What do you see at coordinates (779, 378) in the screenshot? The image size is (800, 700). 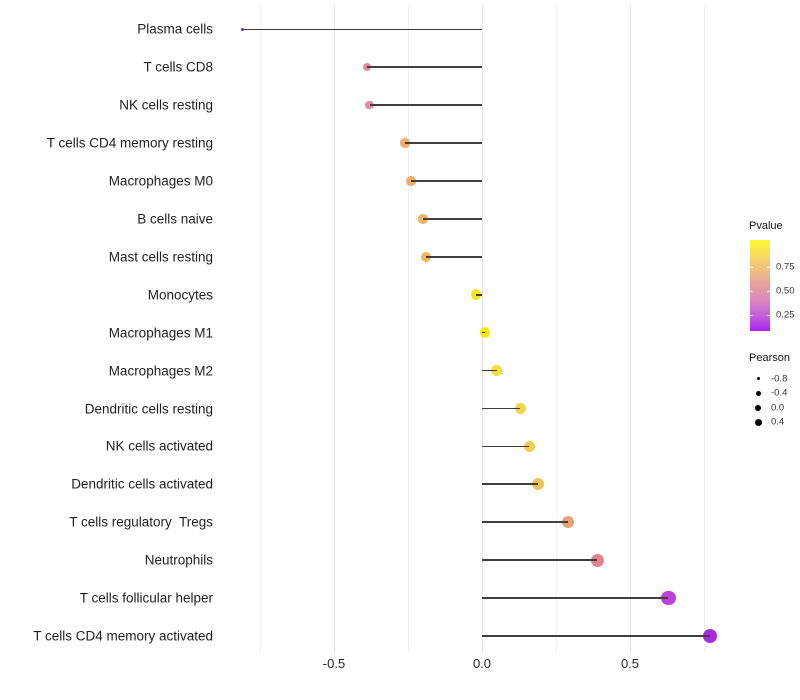 I see `size-legend-label: -0.8` at bounding box center [779, 378].